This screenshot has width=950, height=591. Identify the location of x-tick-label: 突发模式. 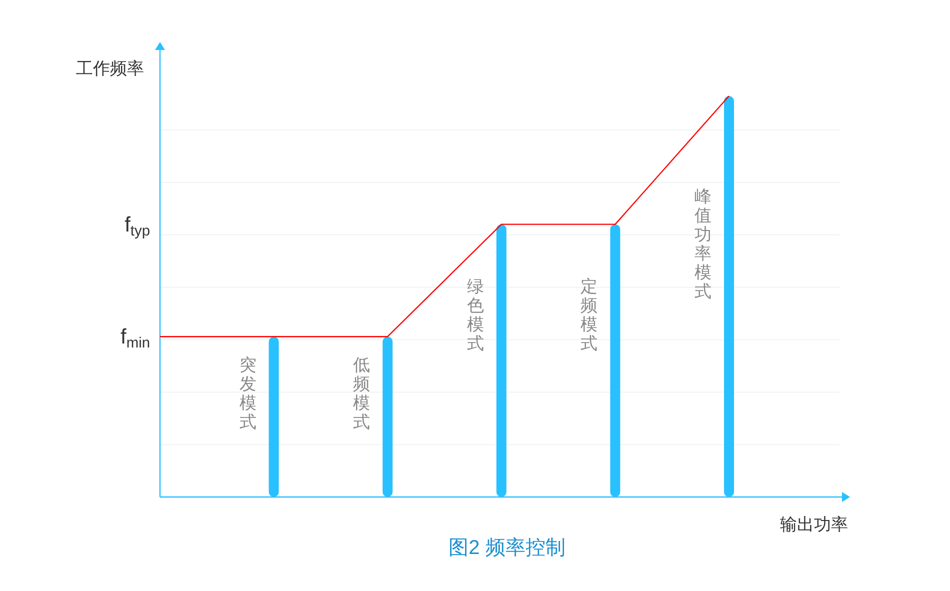
(247, 394).